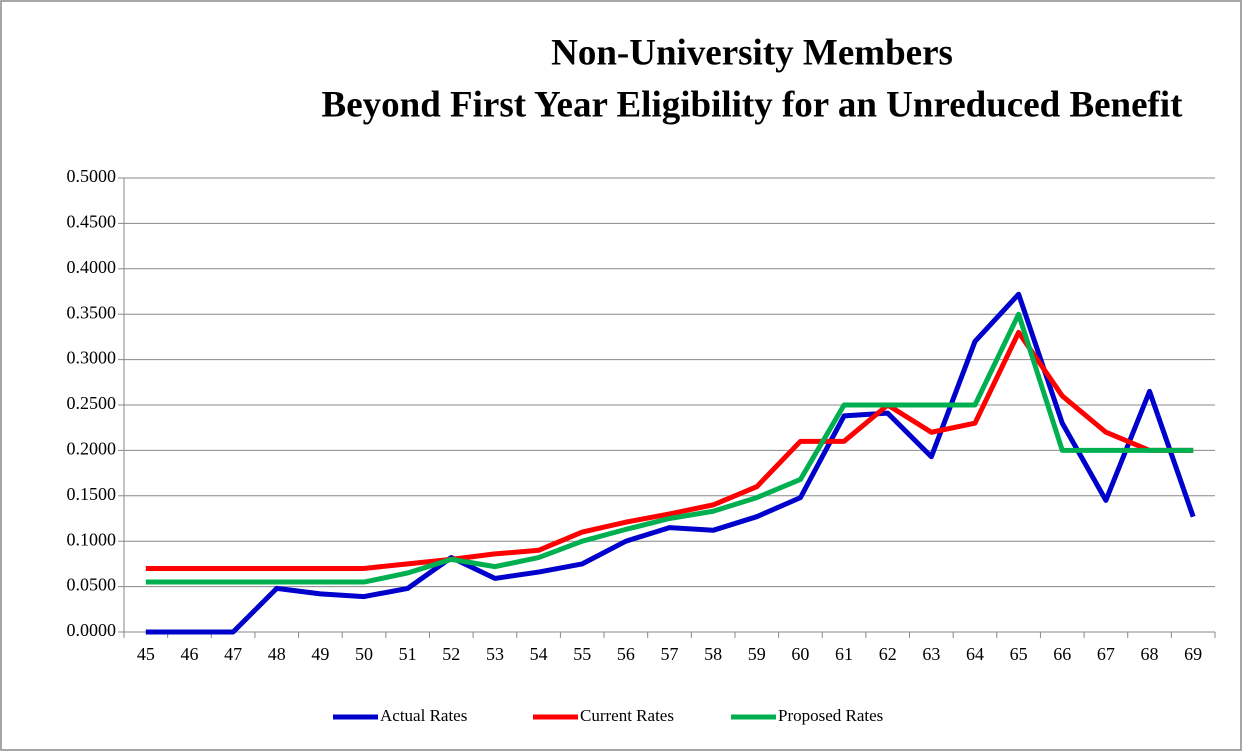  Describe the element at coordinates (92, 630) in the screenshot. I see `y-tick-label: 0.0000` at that location.